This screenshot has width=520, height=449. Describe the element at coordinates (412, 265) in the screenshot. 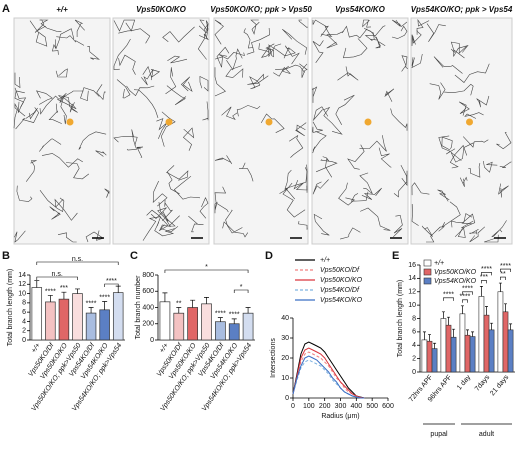

I see `y-tick-label: 16` at that location.